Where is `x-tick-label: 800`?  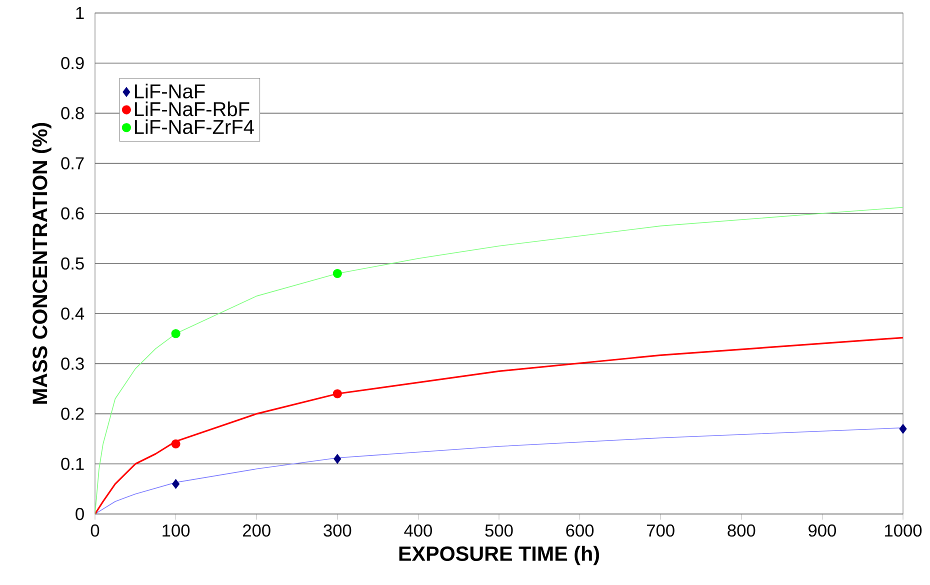
x-tick-label: 800 is located at coordinates (742, 530).